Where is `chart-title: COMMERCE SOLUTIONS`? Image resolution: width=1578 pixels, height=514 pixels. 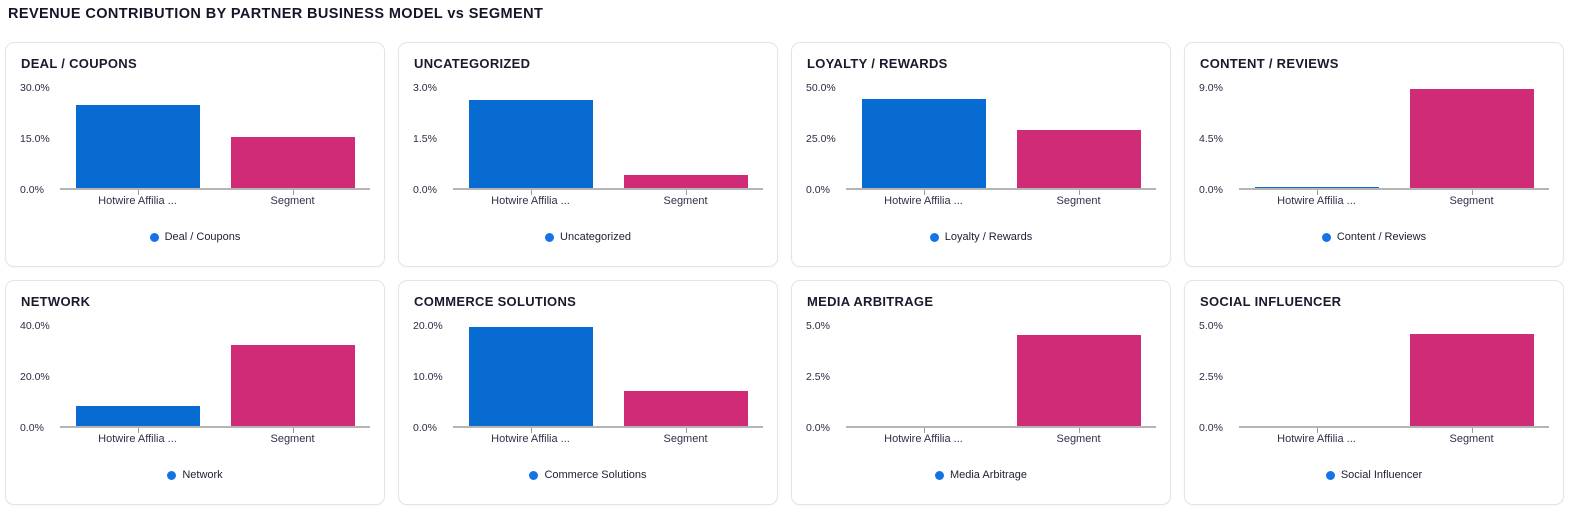 chart-title: COMMERCE SOLUTIONS is located at coordinates (495, 301).